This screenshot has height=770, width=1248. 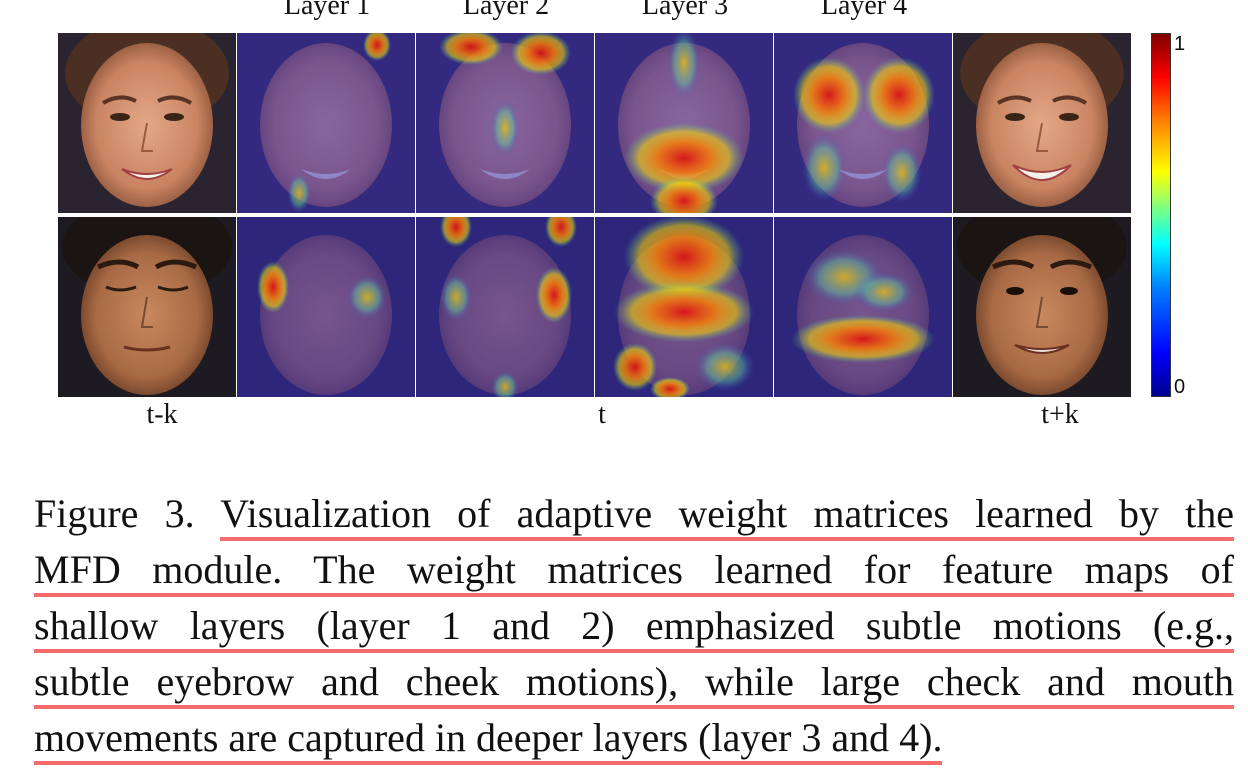 I want to click on row2-layer-1-heatmap, so click(x=326, y=307).